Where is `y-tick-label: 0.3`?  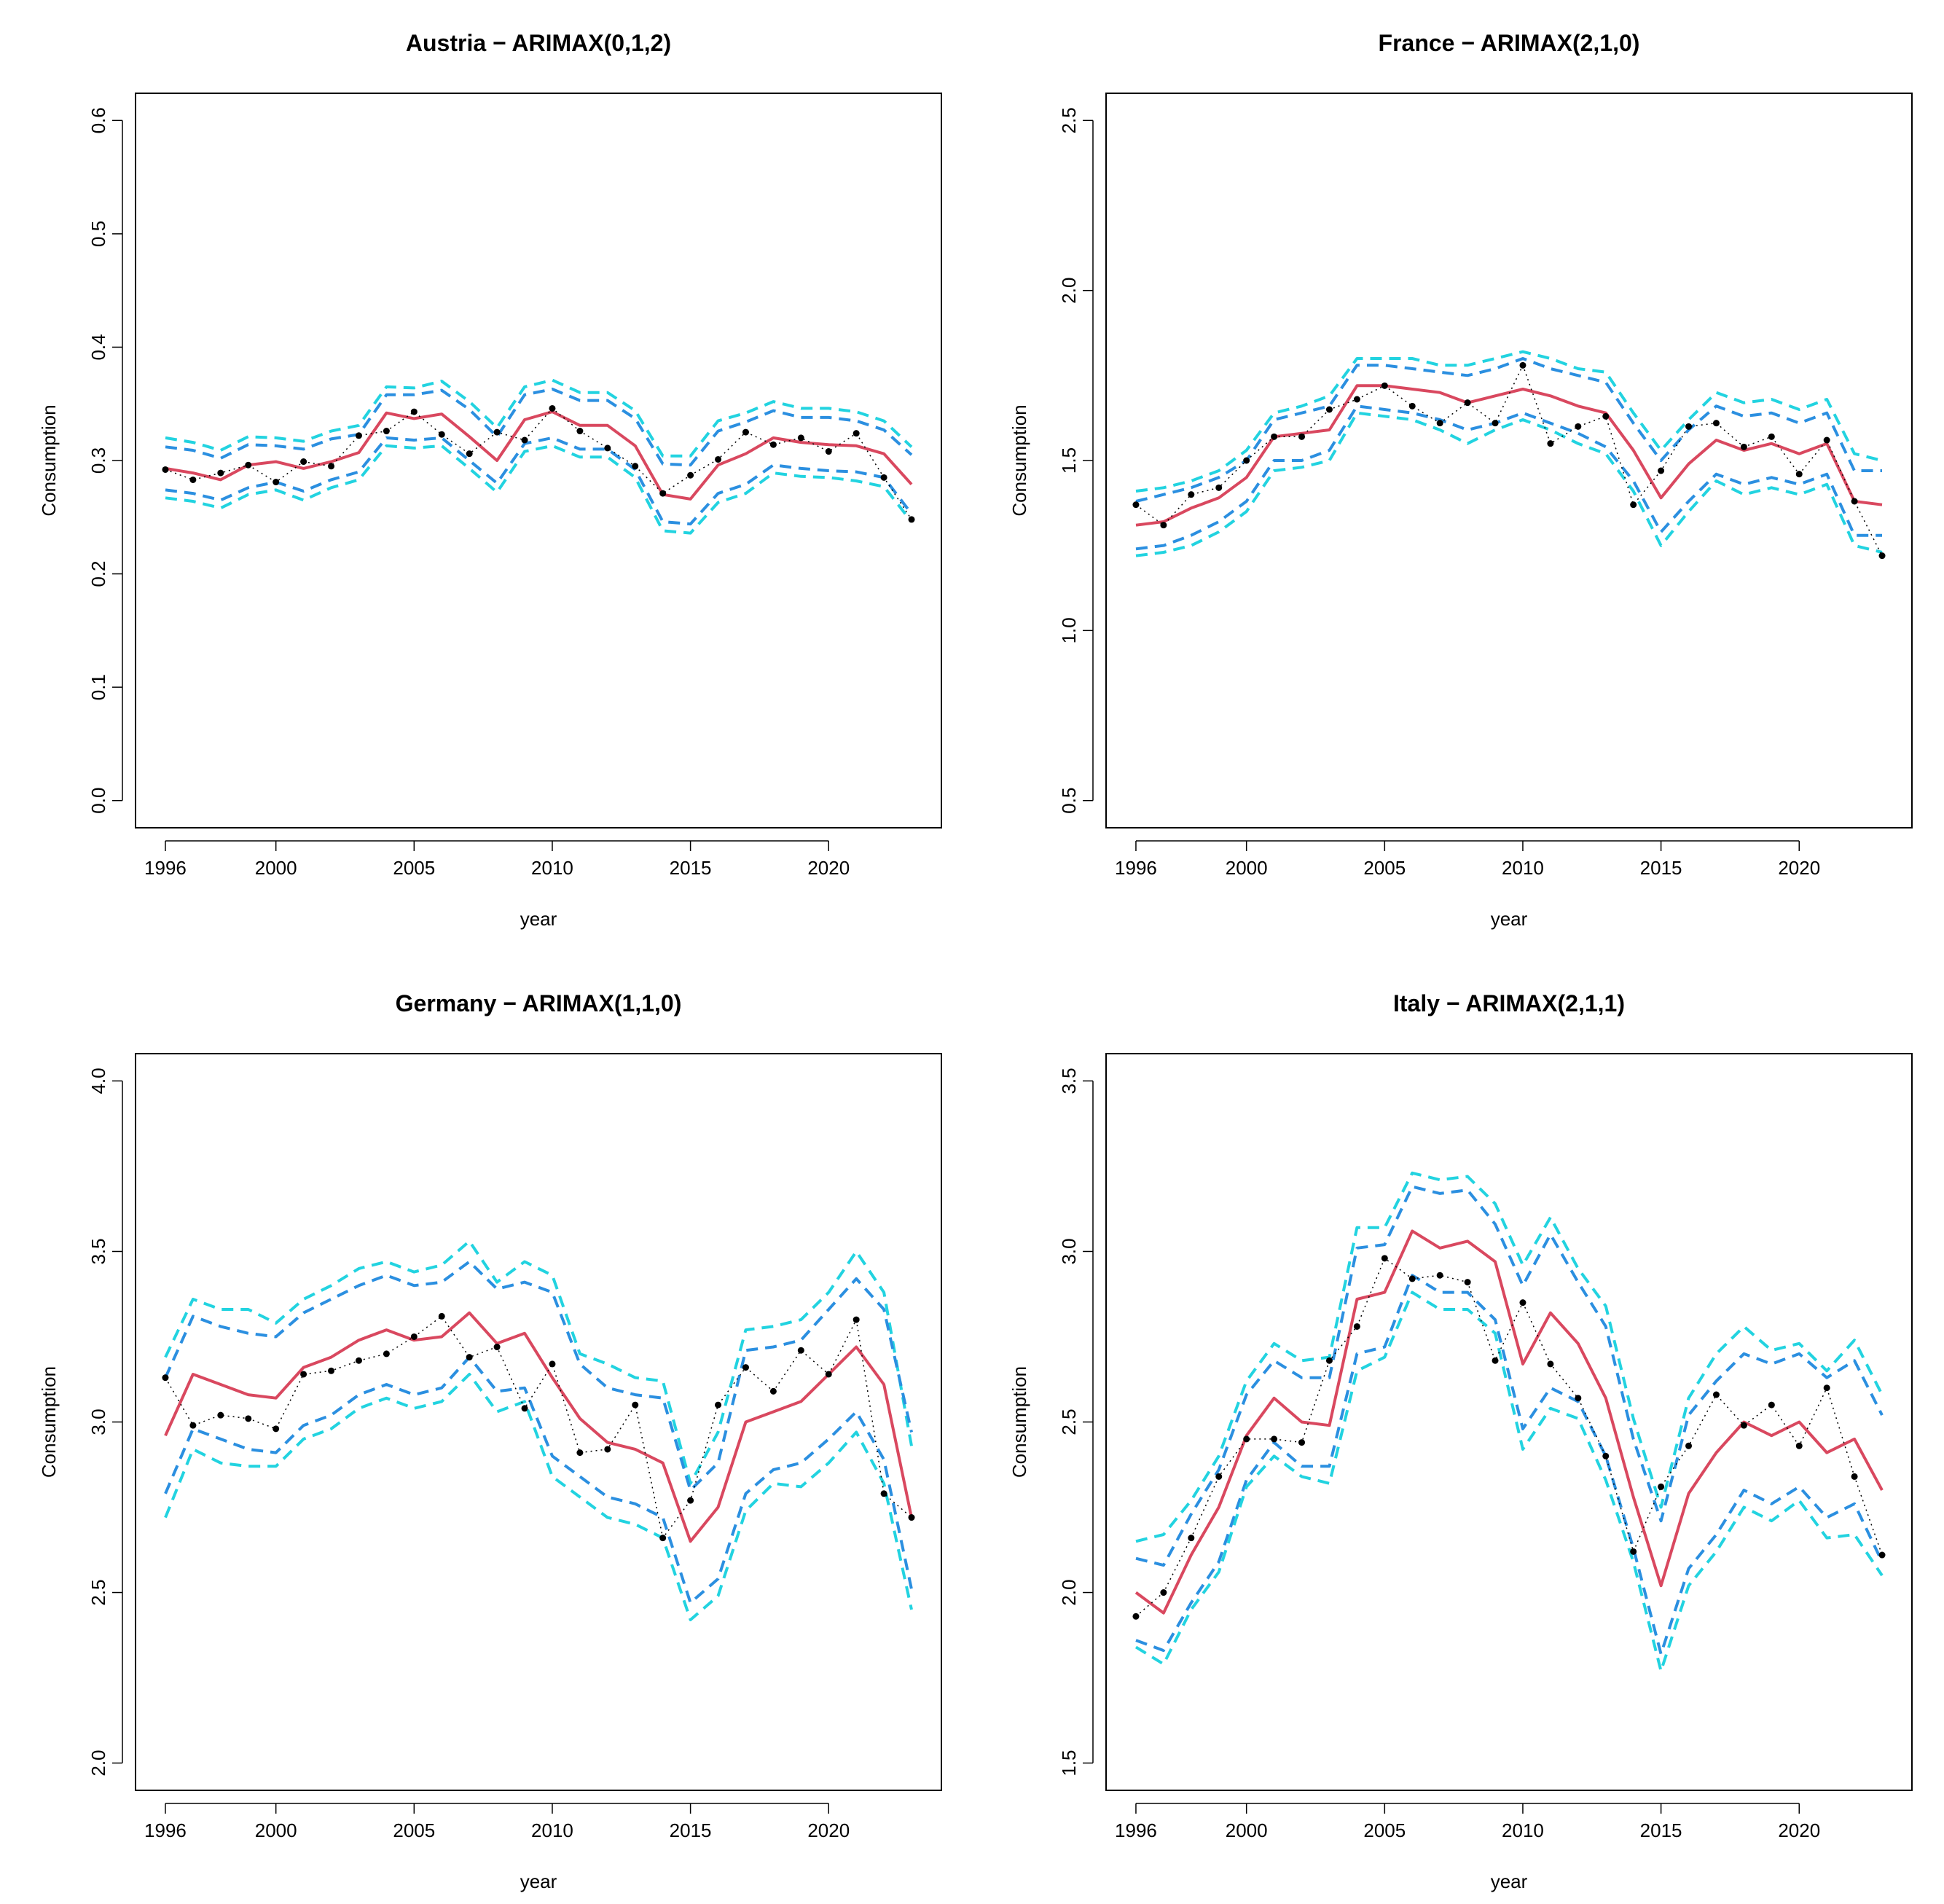 y-tick-label: 0.3 is located at coordinates (98, 460).